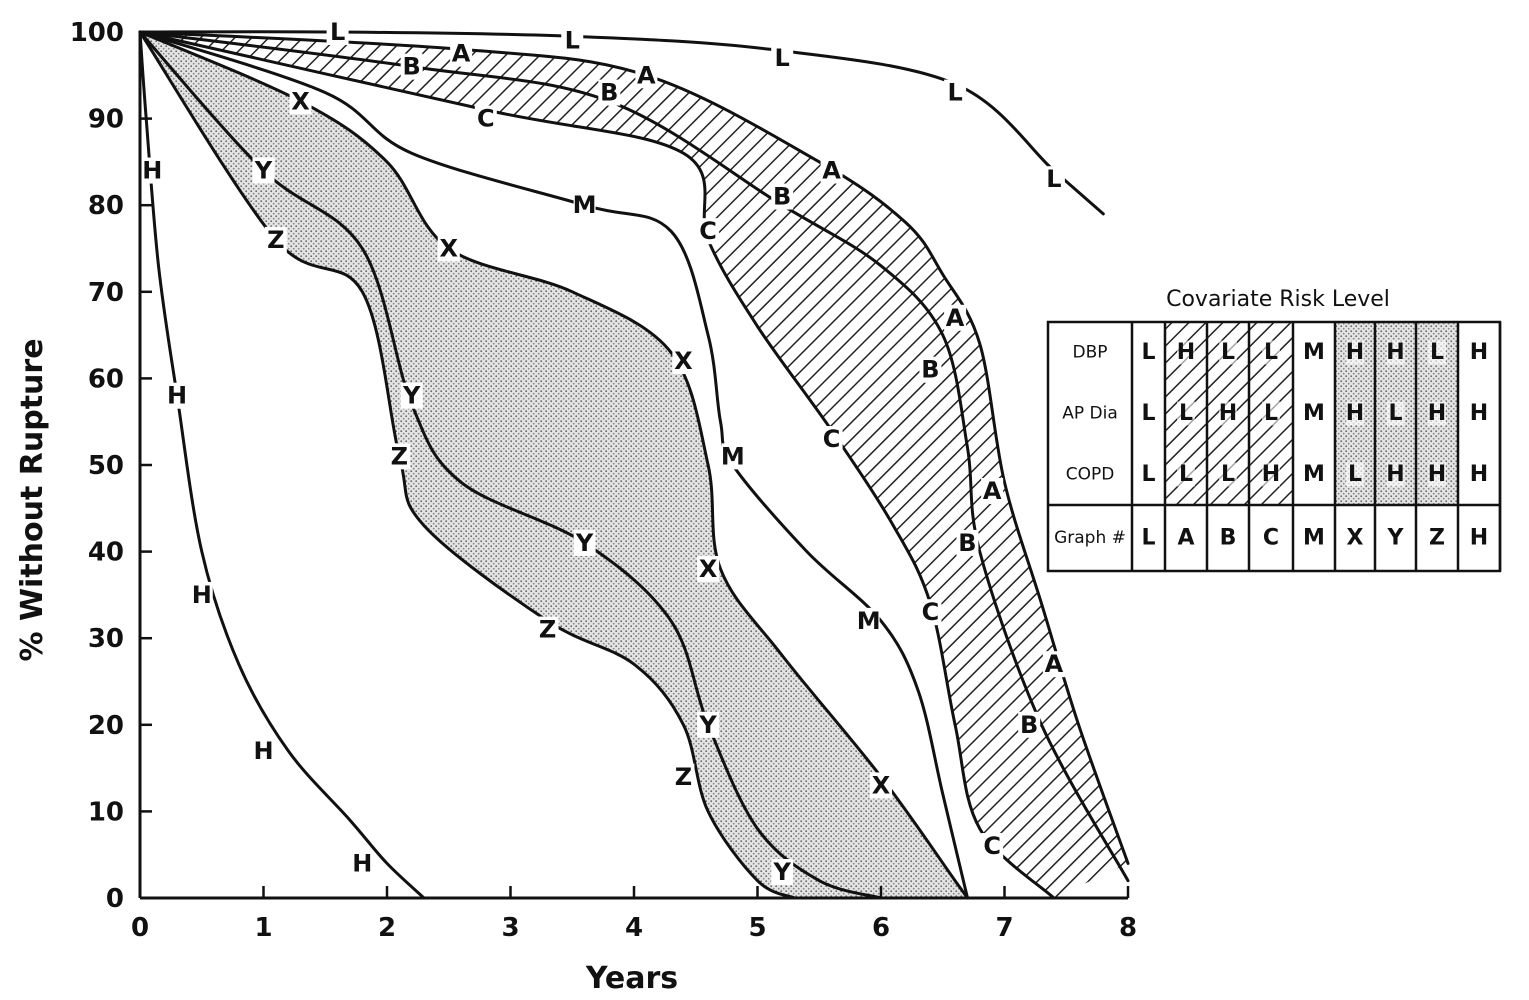 Image resolution: width=1529 pixels, height=1000 pixels. I want to click on curve-label-Z: Z, so click(683, 777).